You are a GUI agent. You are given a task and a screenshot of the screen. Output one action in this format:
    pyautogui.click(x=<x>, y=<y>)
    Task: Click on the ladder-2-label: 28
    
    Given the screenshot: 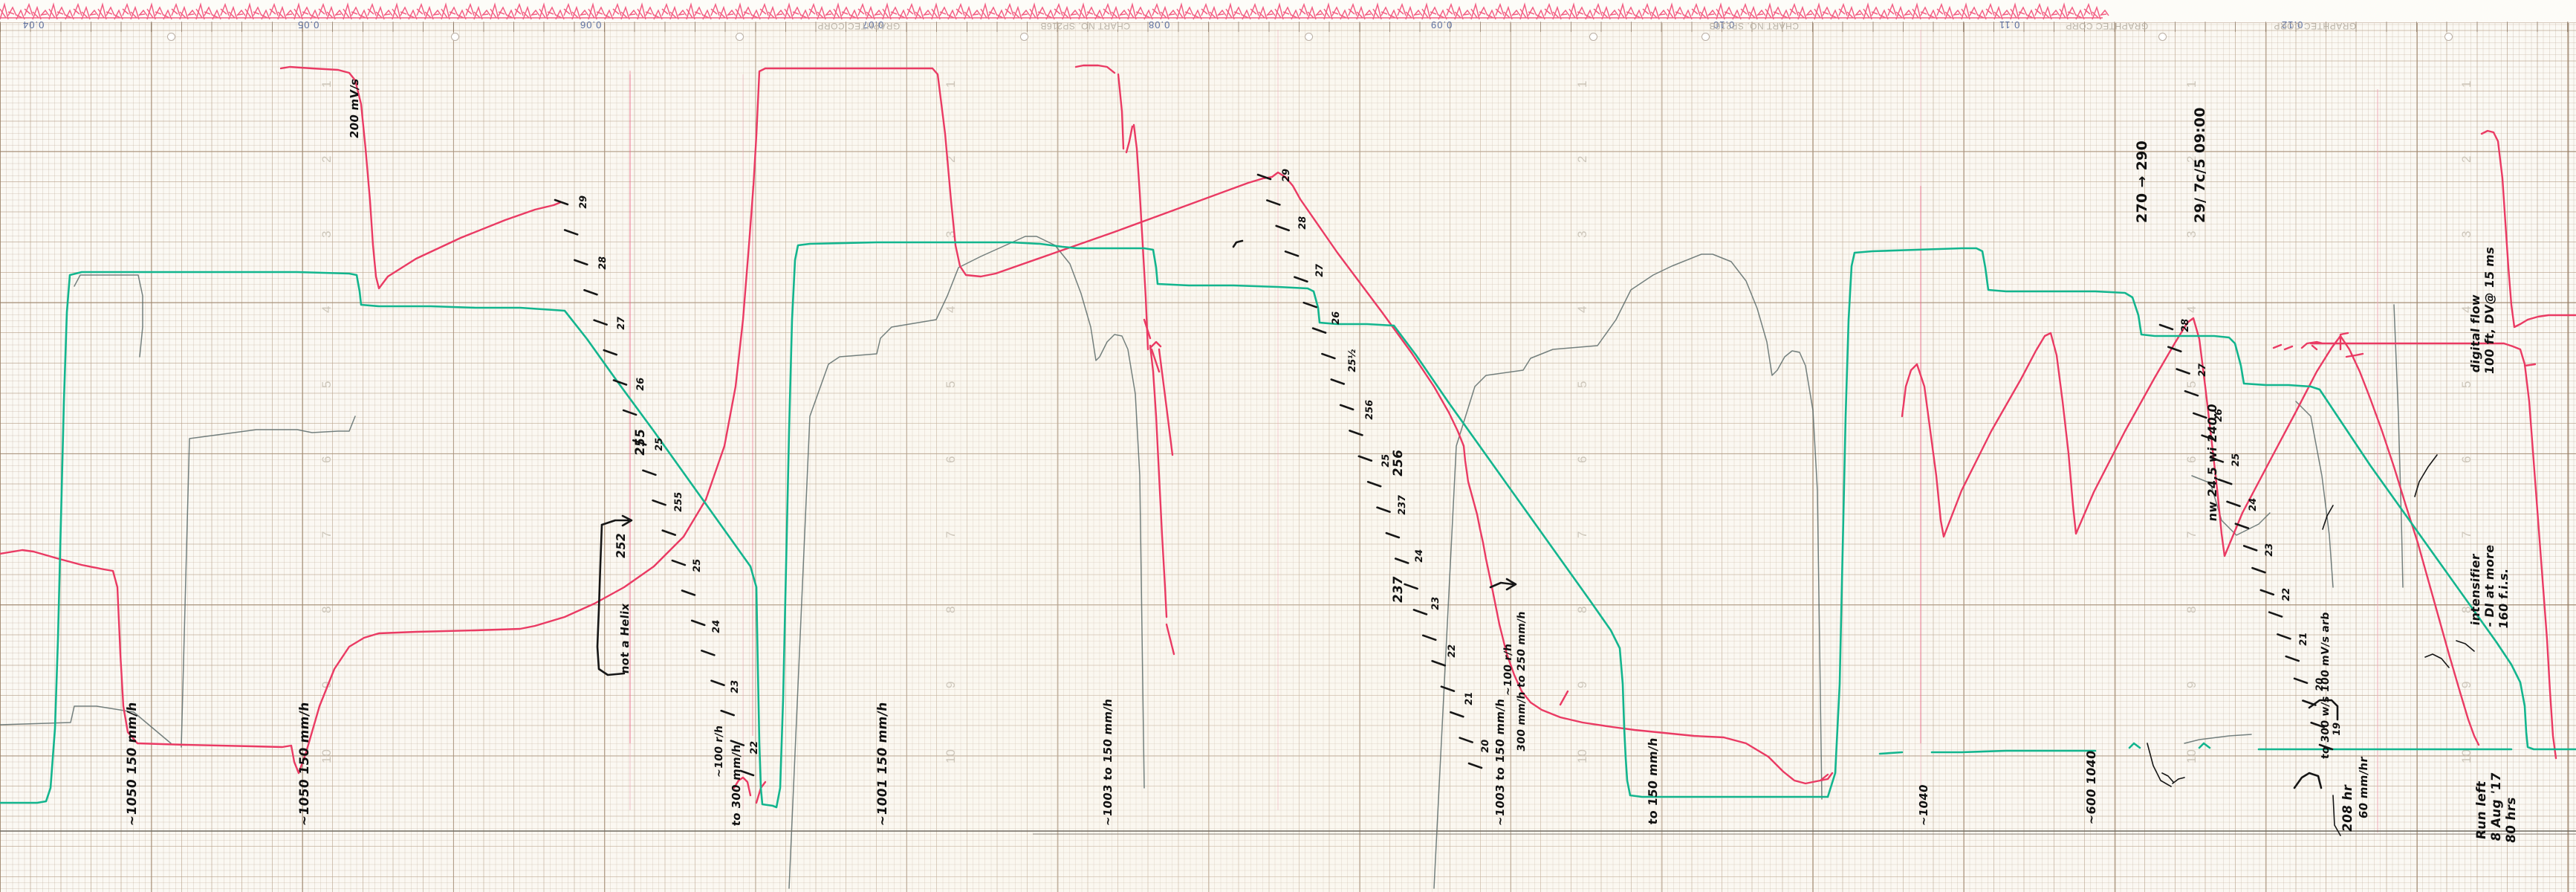 What is the action you would take?
    pyautogui.click(x=1303, y=223)
    